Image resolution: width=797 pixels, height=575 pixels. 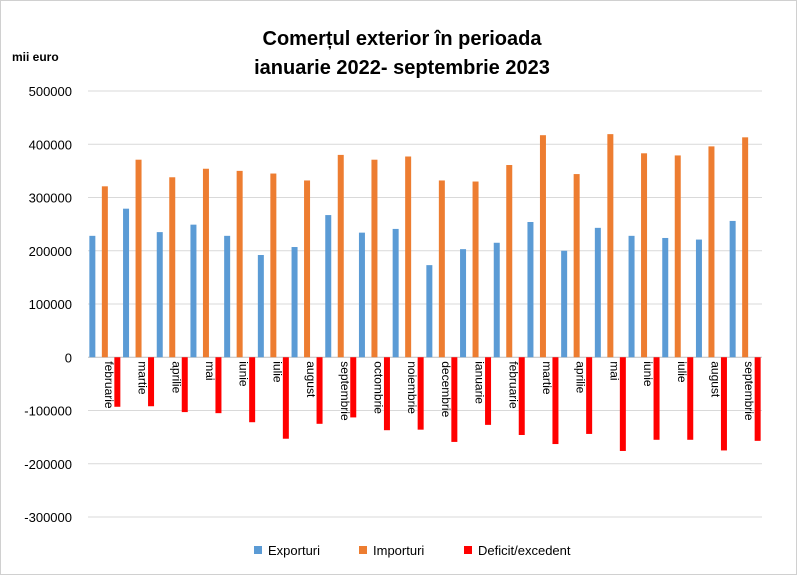 I want to click on chart-title-line2: ianuarie 2022- septembrie 2023, so click(x=402, y=68).